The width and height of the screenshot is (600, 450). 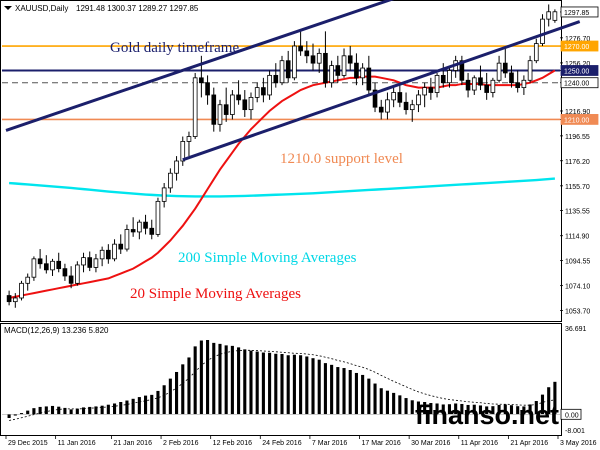 I want to click on macd-signal-group, so click(x=282, y=385).